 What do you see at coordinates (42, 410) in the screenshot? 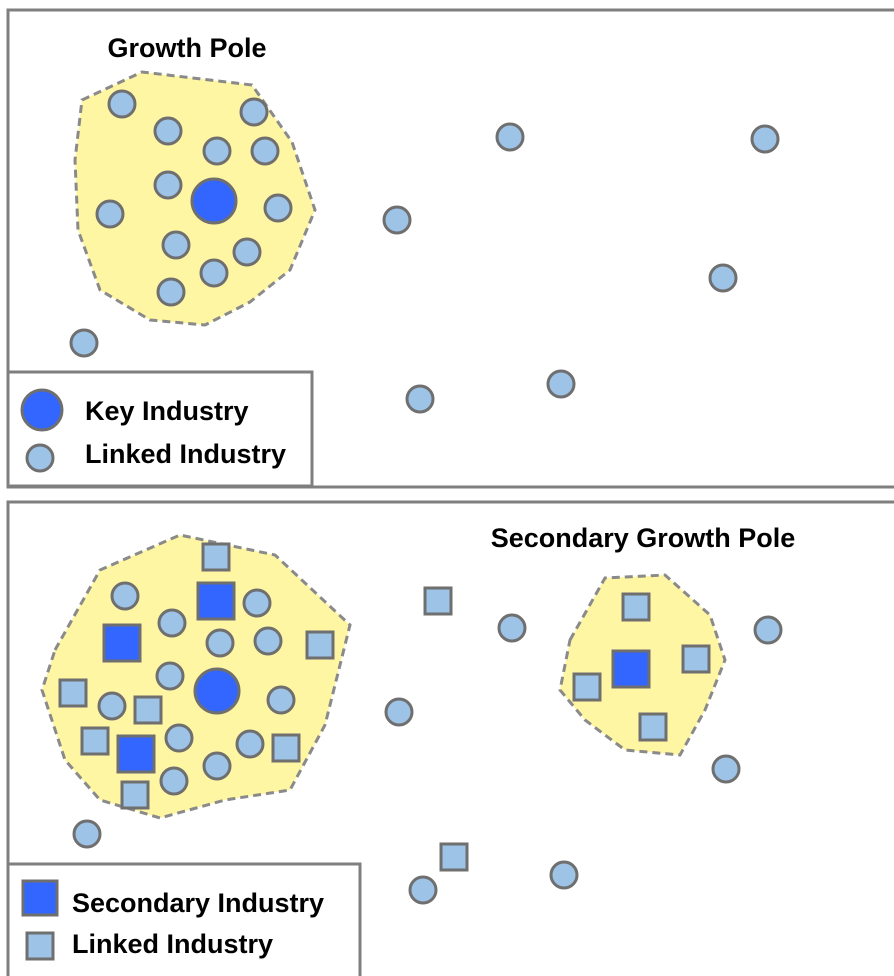
I see `legend-key-icon` at bounding box center [42, 410].